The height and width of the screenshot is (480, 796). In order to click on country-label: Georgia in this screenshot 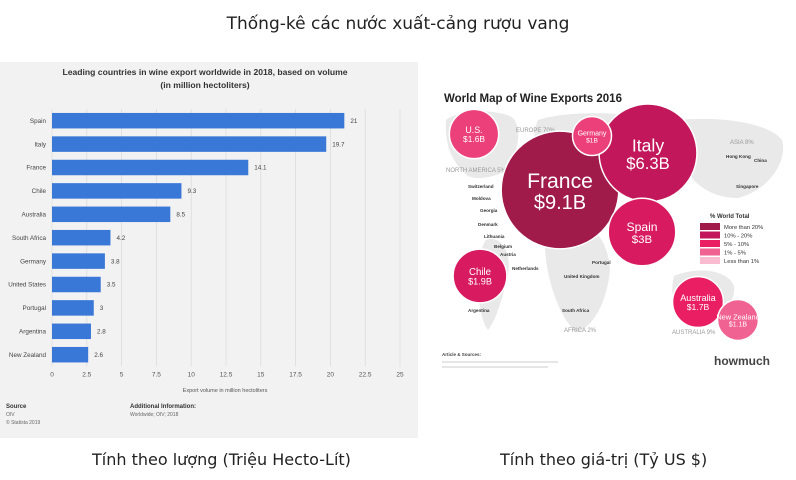, I will do `click(489, 210)`.